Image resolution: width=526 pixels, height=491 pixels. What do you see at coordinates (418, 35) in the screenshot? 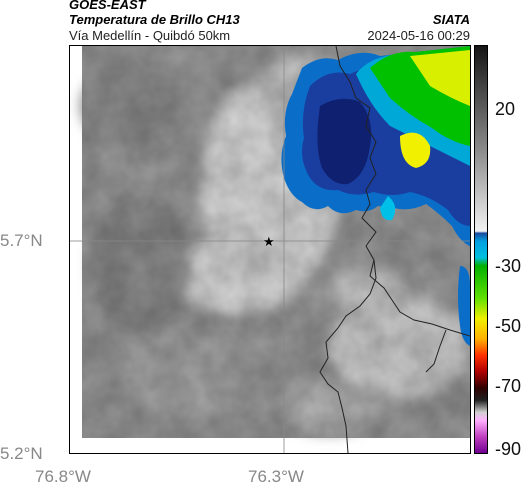
I see `datetime-label: 2024-05-16 00:29` at bounding box center [418, 35].